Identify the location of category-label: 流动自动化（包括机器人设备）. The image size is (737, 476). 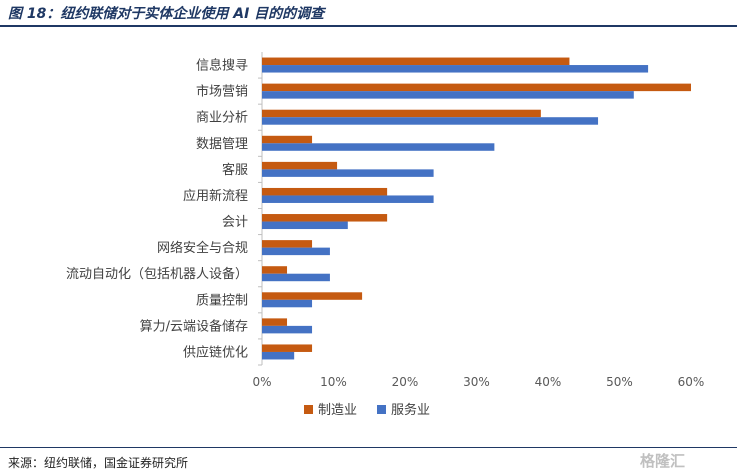
(157, 274).